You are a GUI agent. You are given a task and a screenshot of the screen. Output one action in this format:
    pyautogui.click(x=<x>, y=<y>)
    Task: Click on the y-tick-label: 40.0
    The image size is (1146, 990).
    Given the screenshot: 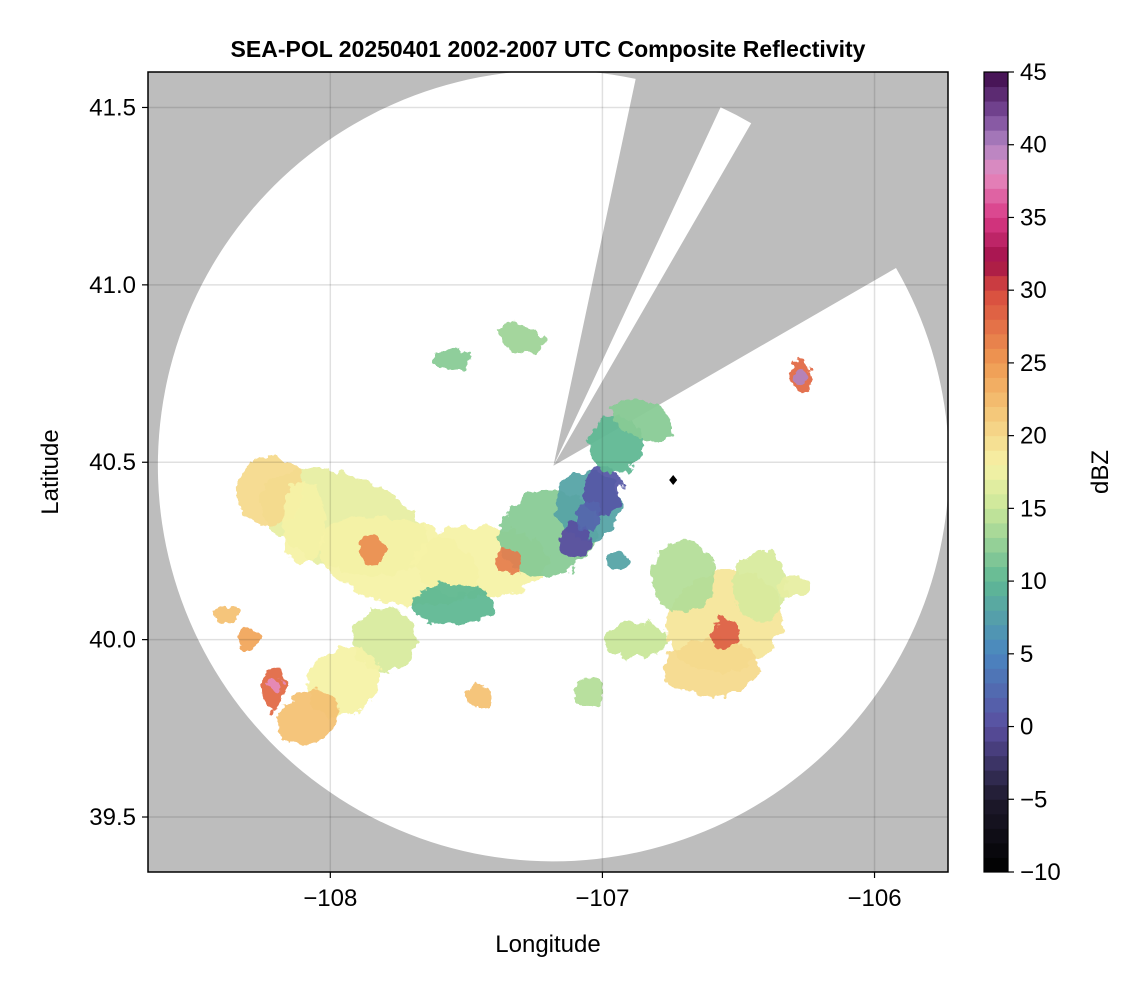 What is the action you would take?
    pyautogui.click(x=112, y=640)
    